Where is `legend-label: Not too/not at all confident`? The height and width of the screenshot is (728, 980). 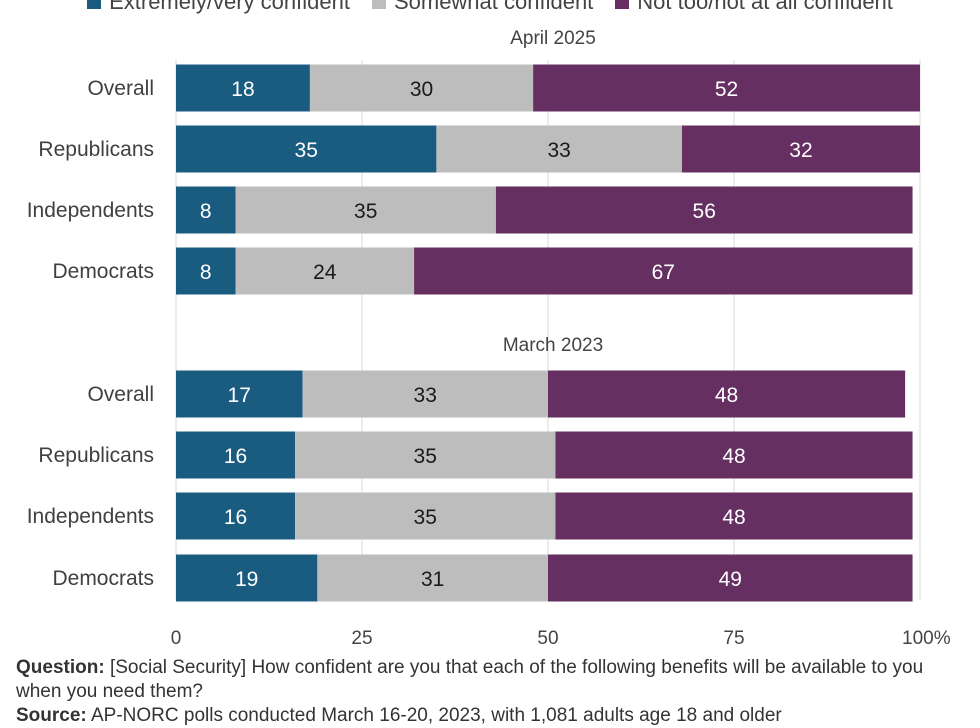 legend-label: Not too/not at all confident is located at coordinates (765, 7).